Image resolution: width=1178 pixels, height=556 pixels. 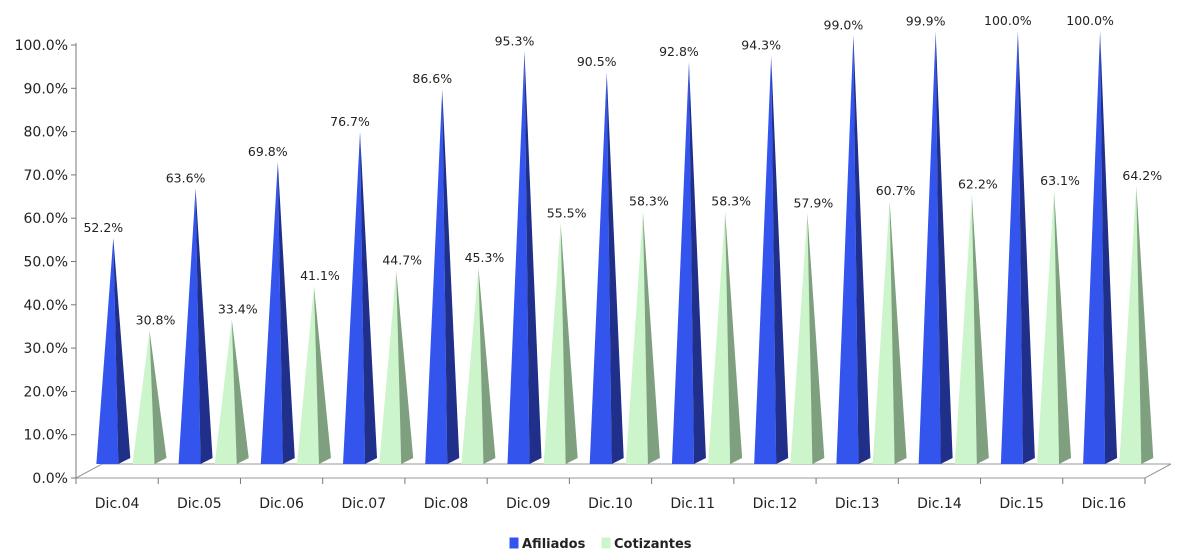 I want to click on afiliados-data-label: 86.6%, so click(x=432, y=78).